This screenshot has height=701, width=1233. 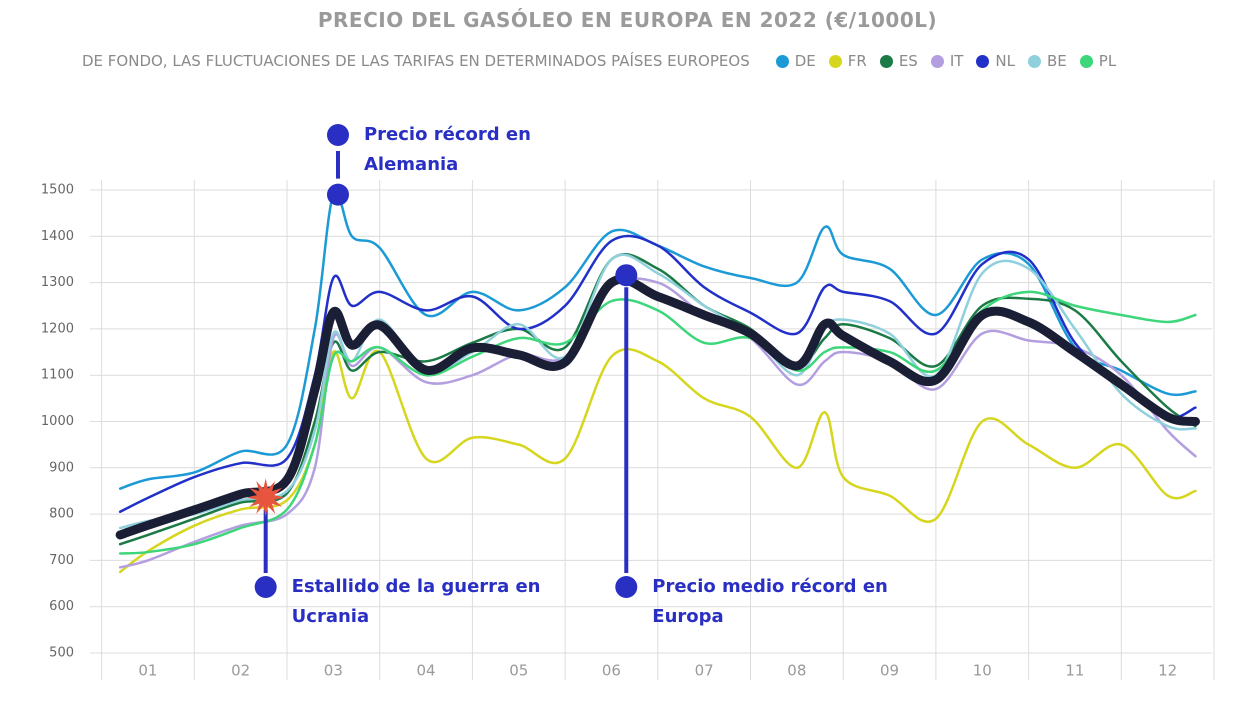 What do you see at coordinates (447, 149) in the screenshot?
I see `annotation-label: Precio récord en Alemania` at bounding box center [447, 149].